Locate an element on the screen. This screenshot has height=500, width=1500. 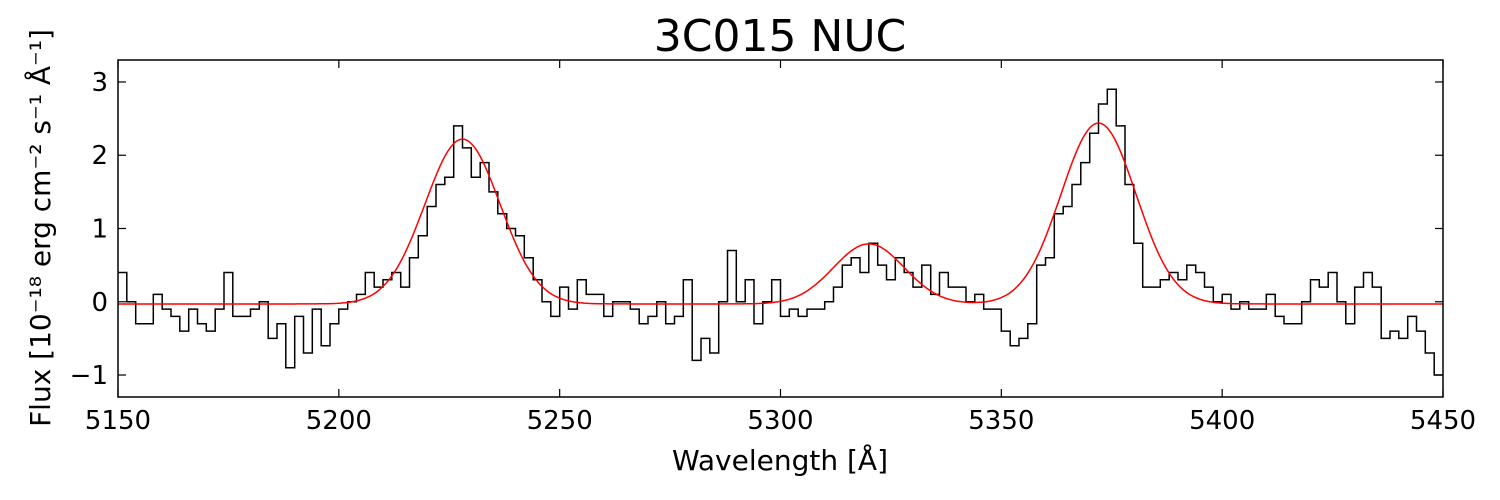
y-tick-label: 1 is located at coordinates (99, 230).